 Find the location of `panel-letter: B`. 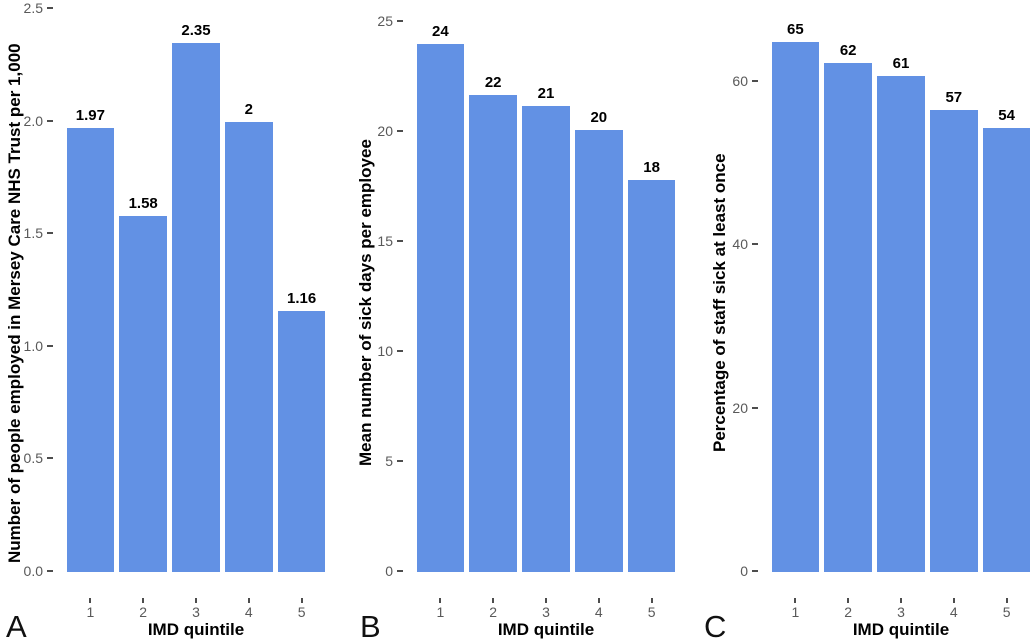

panel-letter: B is located at coordinates (370, 626).